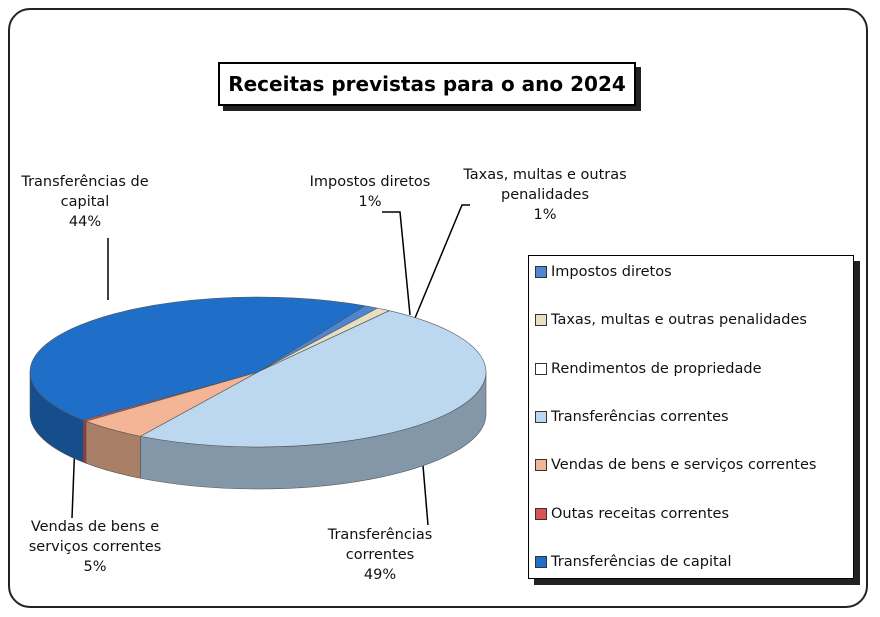  What do you see at coordinates (85, 192) in the screenshot?
I see `data-label-category: Transferências de capital` at bounding box center [85, 192].